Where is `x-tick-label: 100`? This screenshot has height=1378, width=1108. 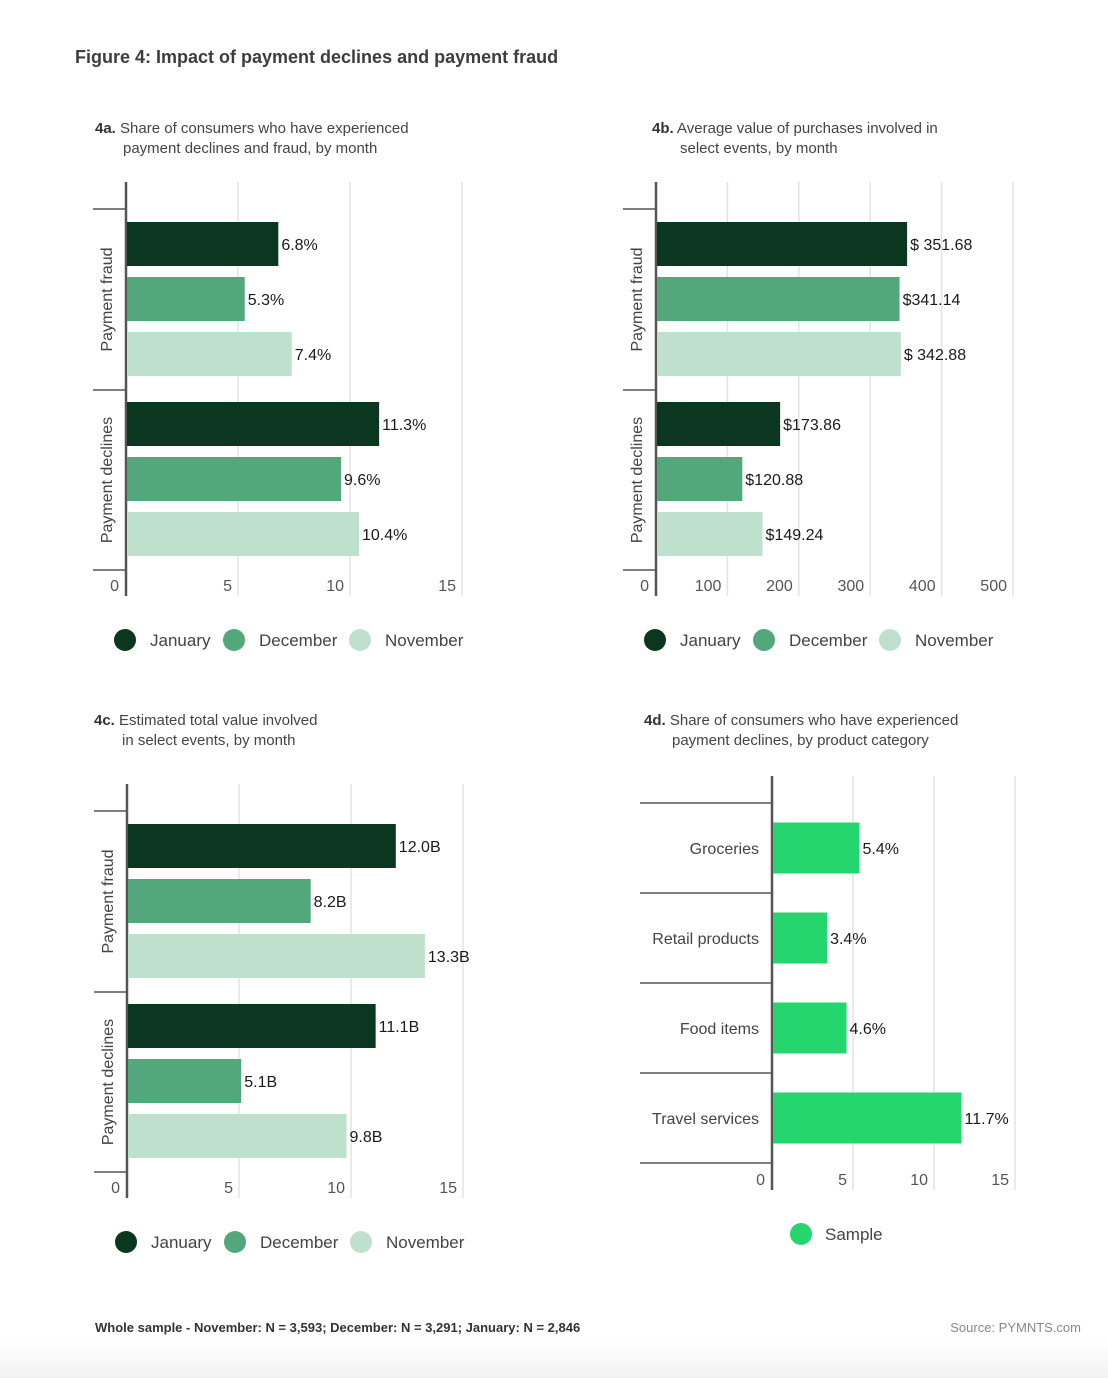
x-tick-label: 100 is located at coordinates (708, 586).